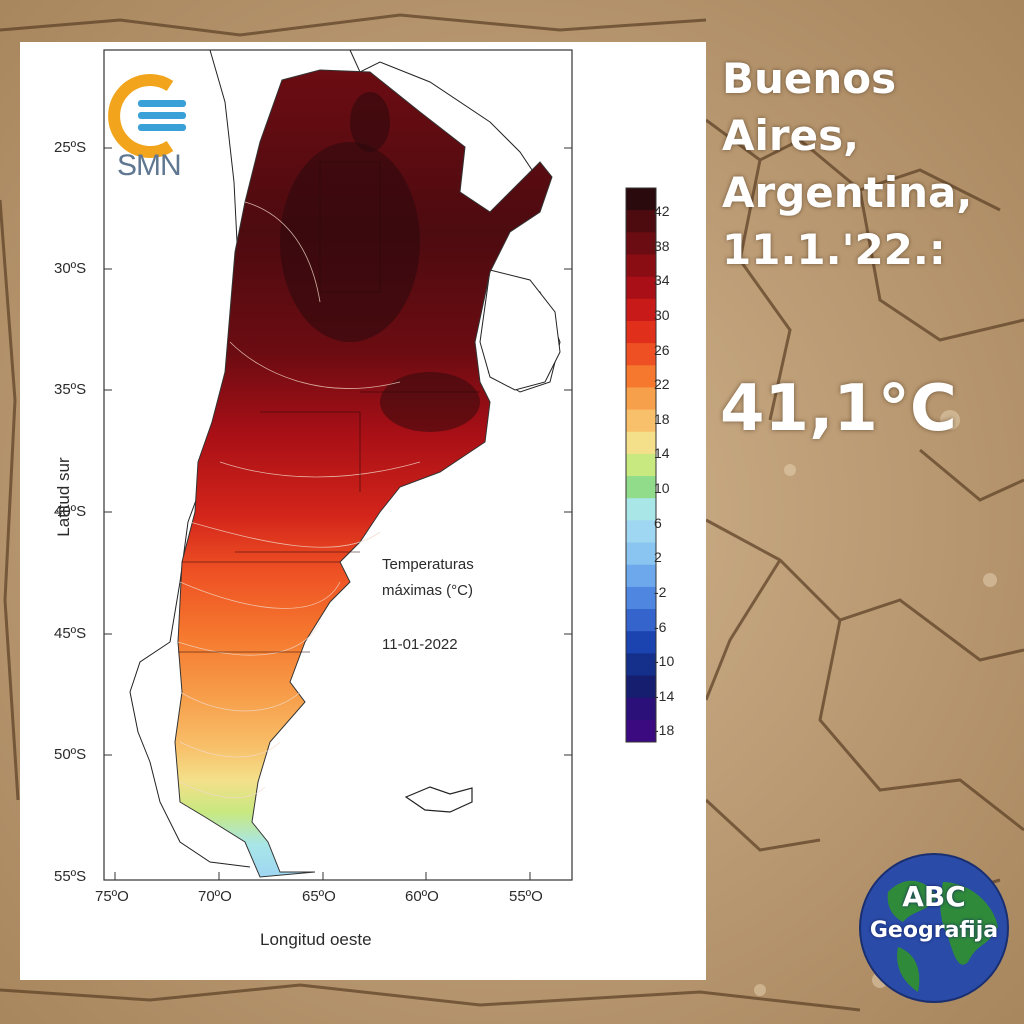  What do you see at coordinates (662, 211) in the screenshot?
I see `legend-label: 42` at bounding box center [662, 211].